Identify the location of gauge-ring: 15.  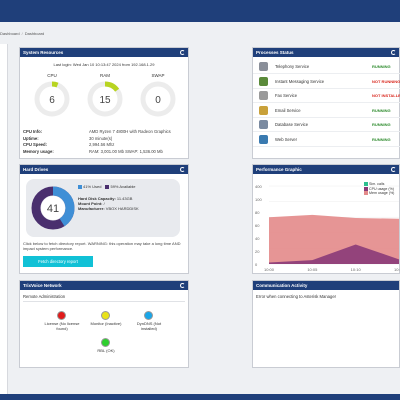
(105, 99).